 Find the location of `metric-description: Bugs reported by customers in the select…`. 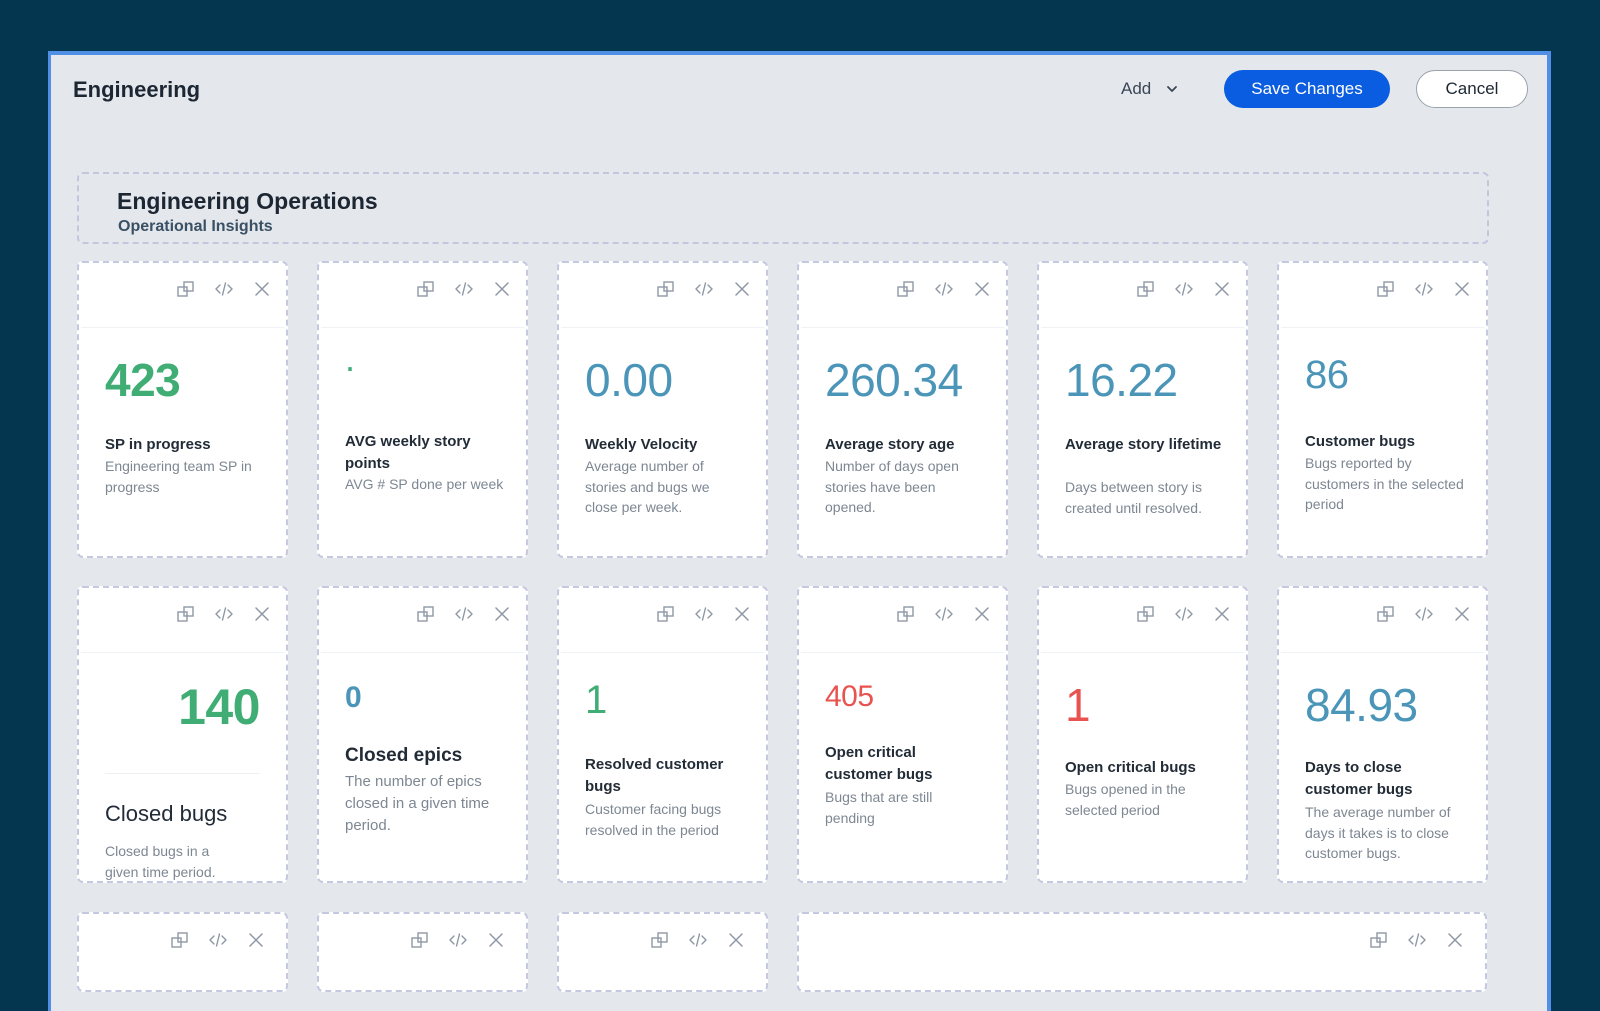

metric-description: Bugs reported by customers in the select… is located at coordinates (1384, 483).